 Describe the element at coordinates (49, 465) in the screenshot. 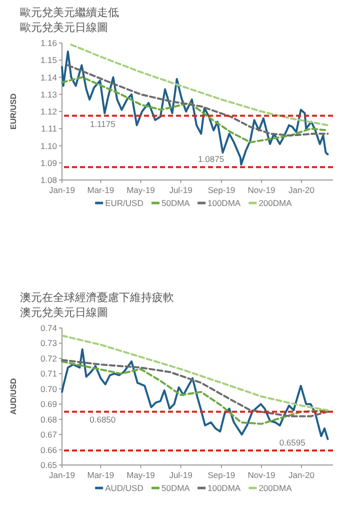

I see `y-tick-label: 0.65` at that location.